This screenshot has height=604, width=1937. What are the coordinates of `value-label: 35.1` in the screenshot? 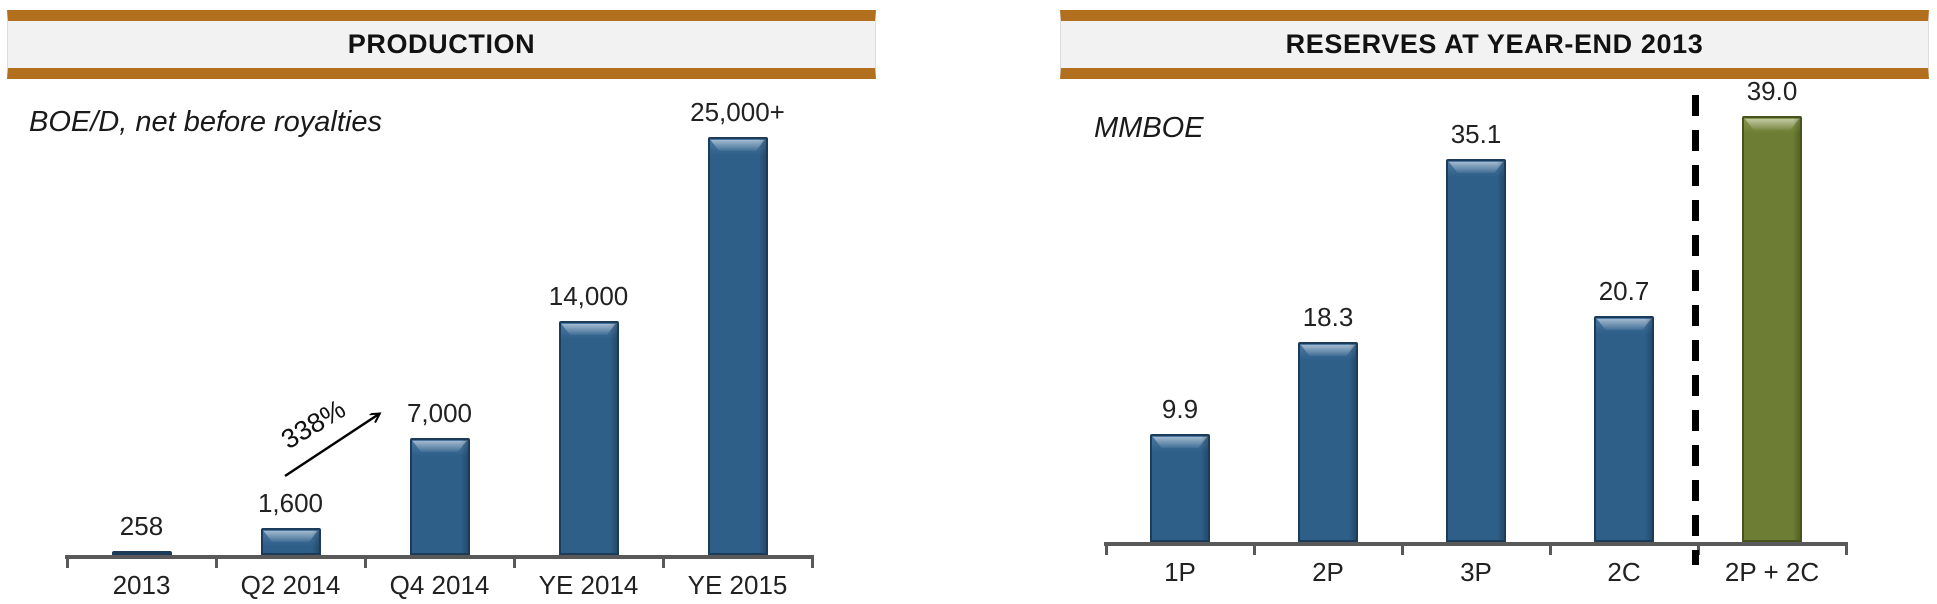 It's located at (1476, 134).